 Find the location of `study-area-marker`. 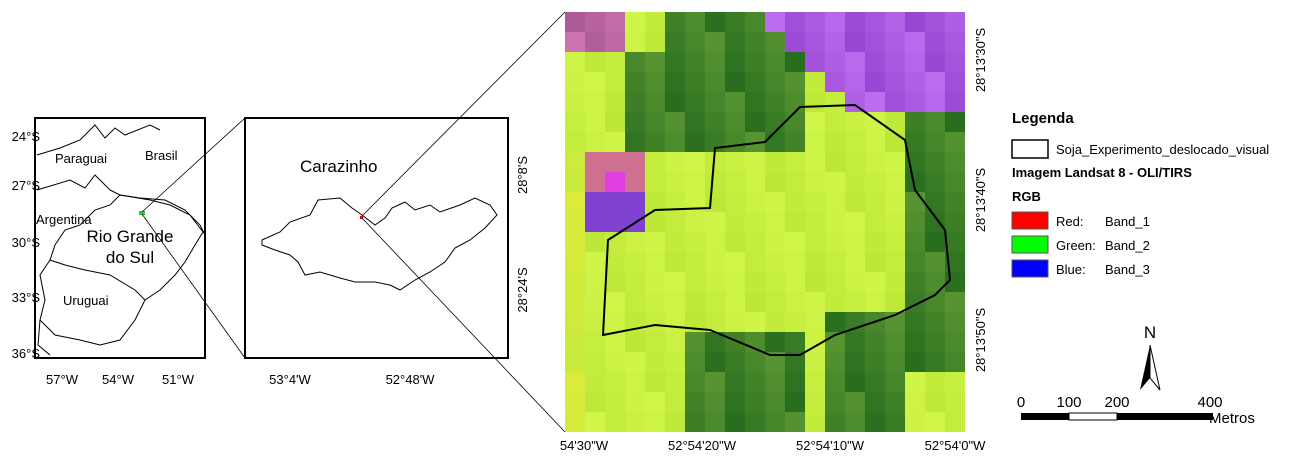

study-area-marker is located at coordinates (361, 217).